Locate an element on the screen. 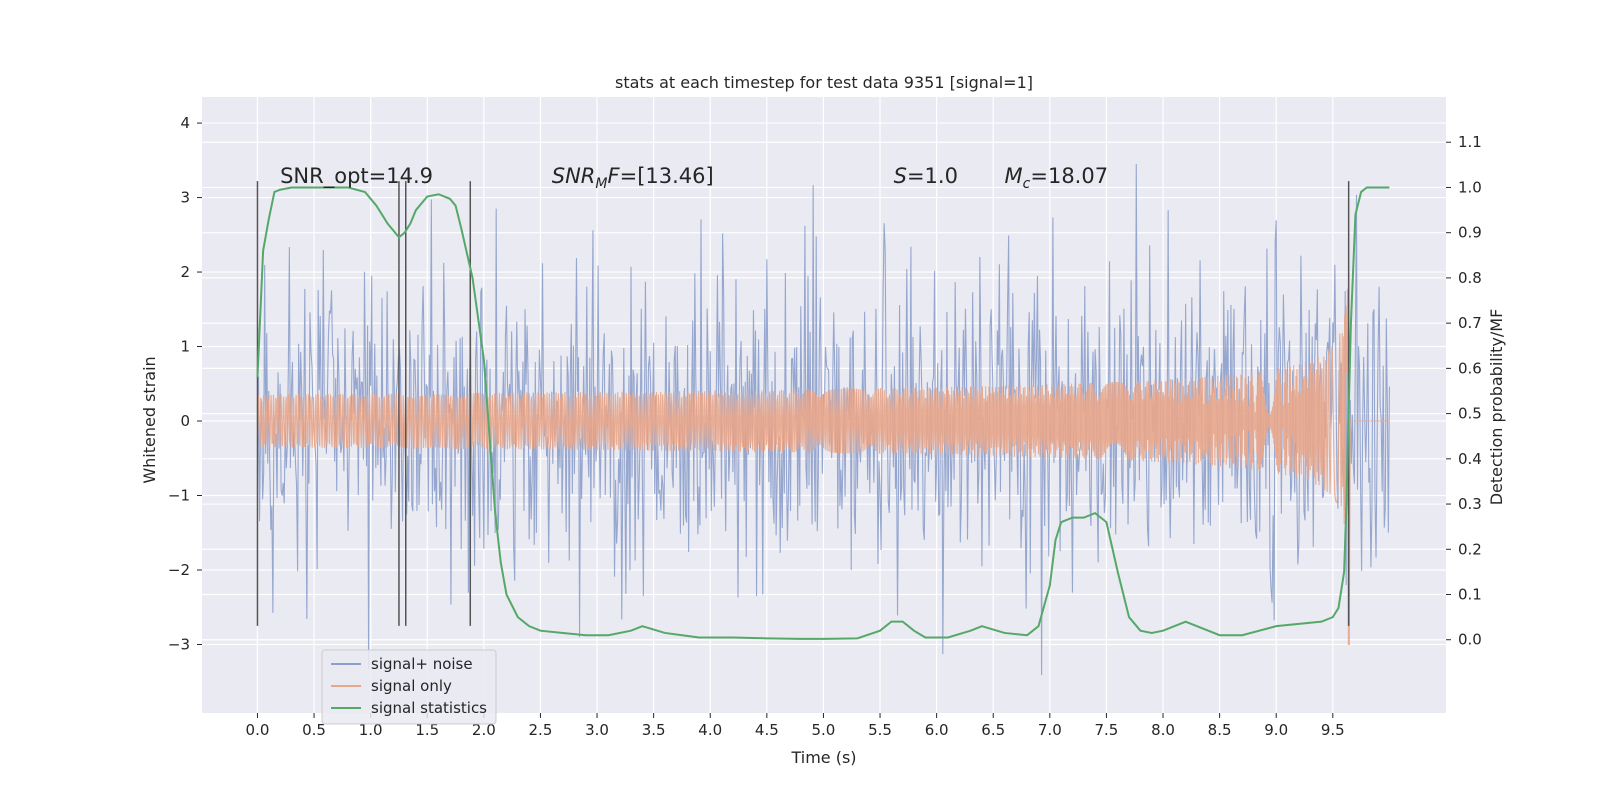  legend-label-signal-statistics: signal statistics is located at coordinates (429, 708).